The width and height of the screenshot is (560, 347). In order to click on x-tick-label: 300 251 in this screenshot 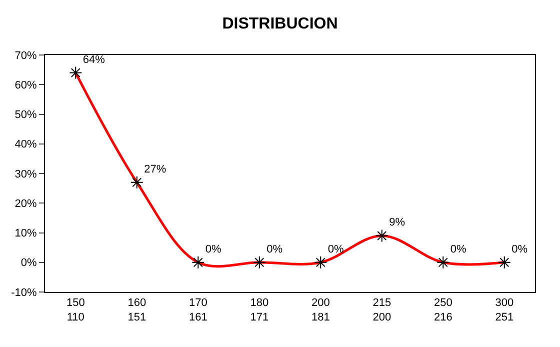, I will do `click(504, 310)`.